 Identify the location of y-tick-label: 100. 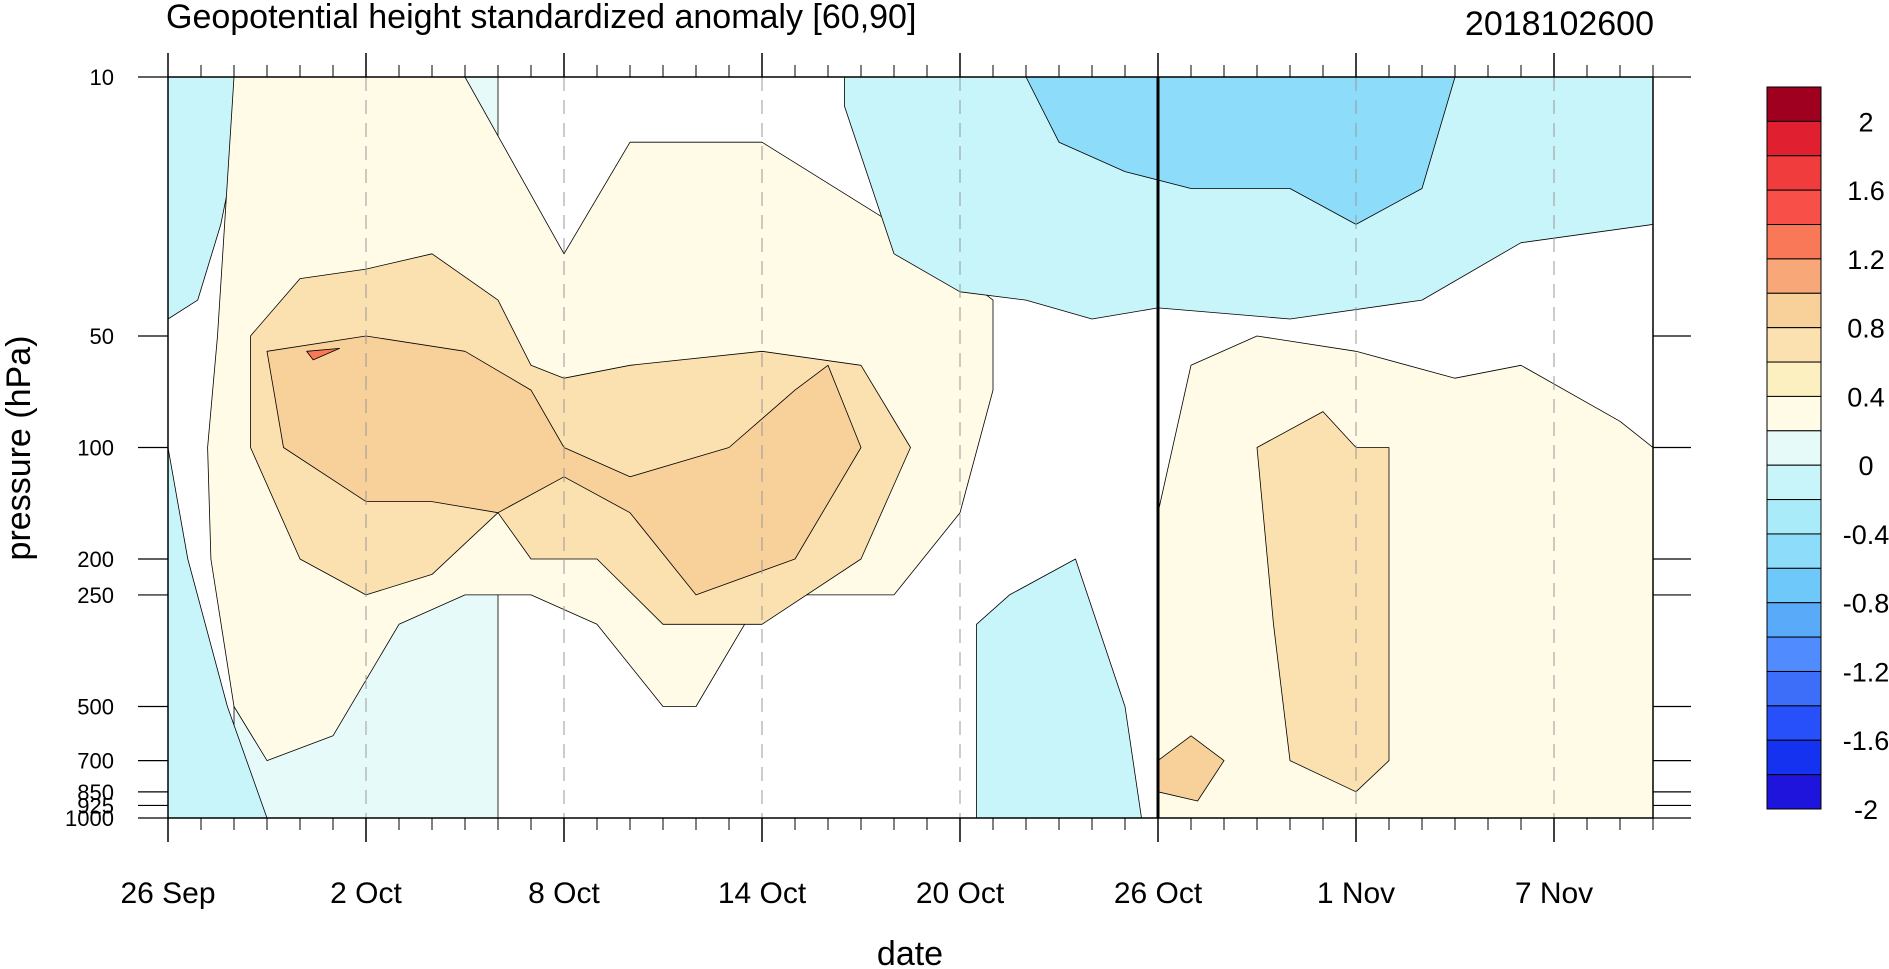
(95, 448).